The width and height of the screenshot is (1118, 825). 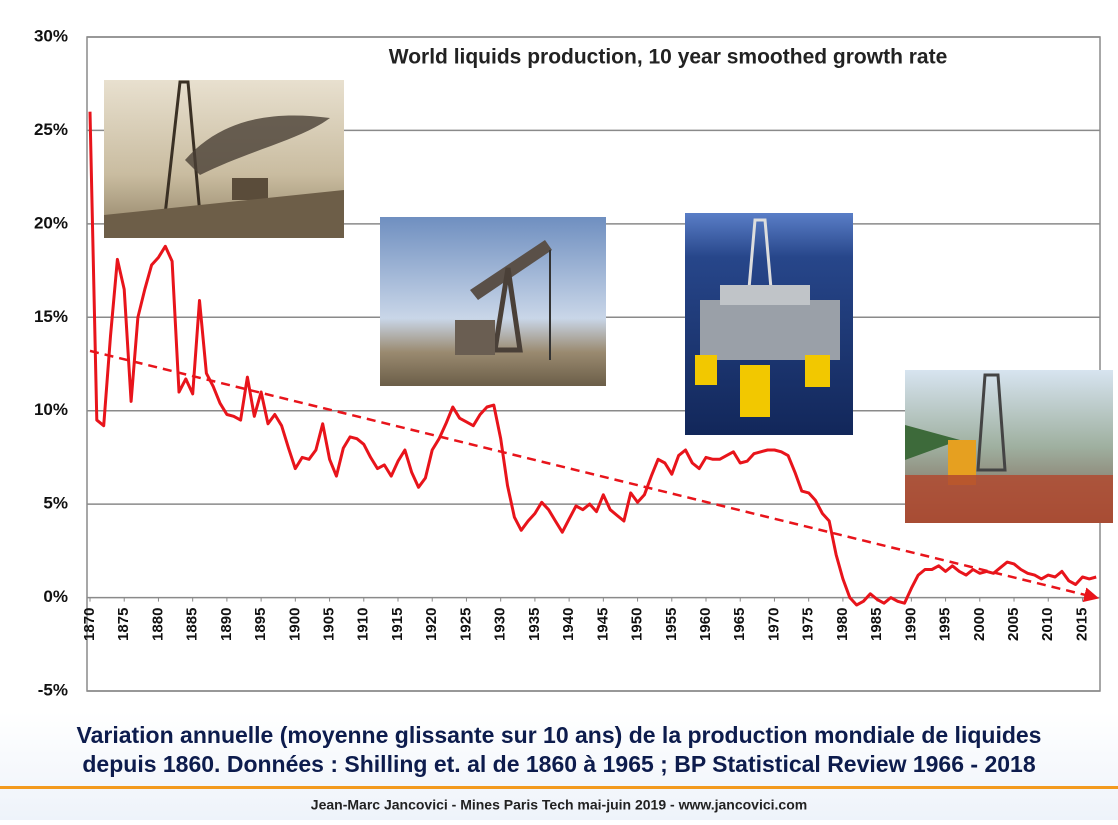 What do you see at coordinates (637, 624) in the screenshot?
I see `x-tick-label: 1950` at bounding box center [637, 624].